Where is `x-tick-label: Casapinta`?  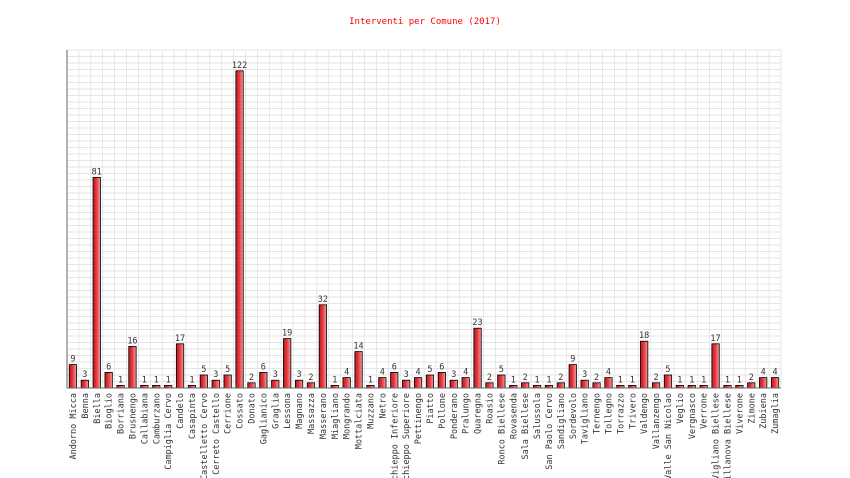 x-tick-label: Casapinta is located at coordinates (193, 416).